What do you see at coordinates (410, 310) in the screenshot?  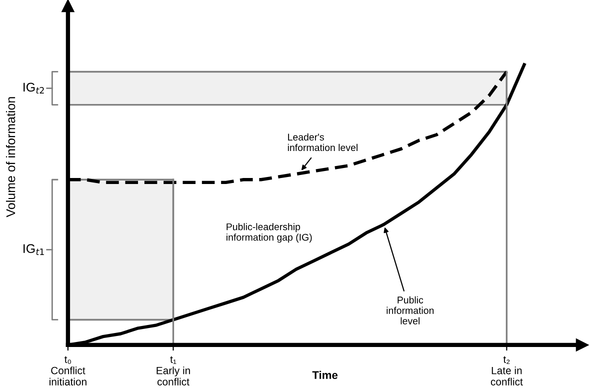 I see `annotation: Public information level` at bounding box center [410, 310].